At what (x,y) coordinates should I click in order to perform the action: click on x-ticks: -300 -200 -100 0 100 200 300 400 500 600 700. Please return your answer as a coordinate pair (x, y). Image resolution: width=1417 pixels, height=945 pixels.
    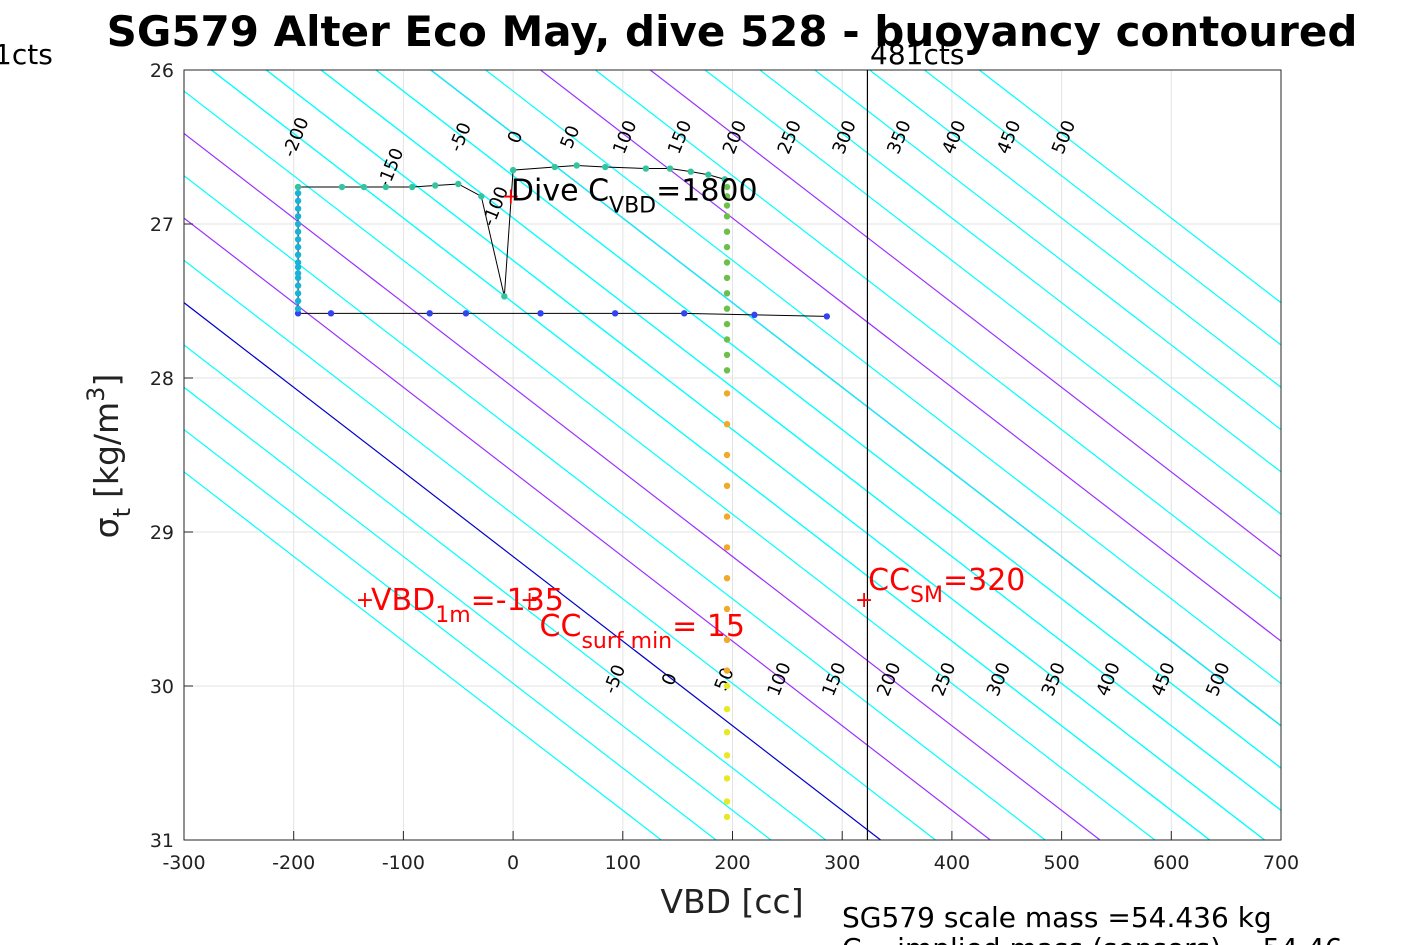
    Looking at the image, I should click on (730, 852).